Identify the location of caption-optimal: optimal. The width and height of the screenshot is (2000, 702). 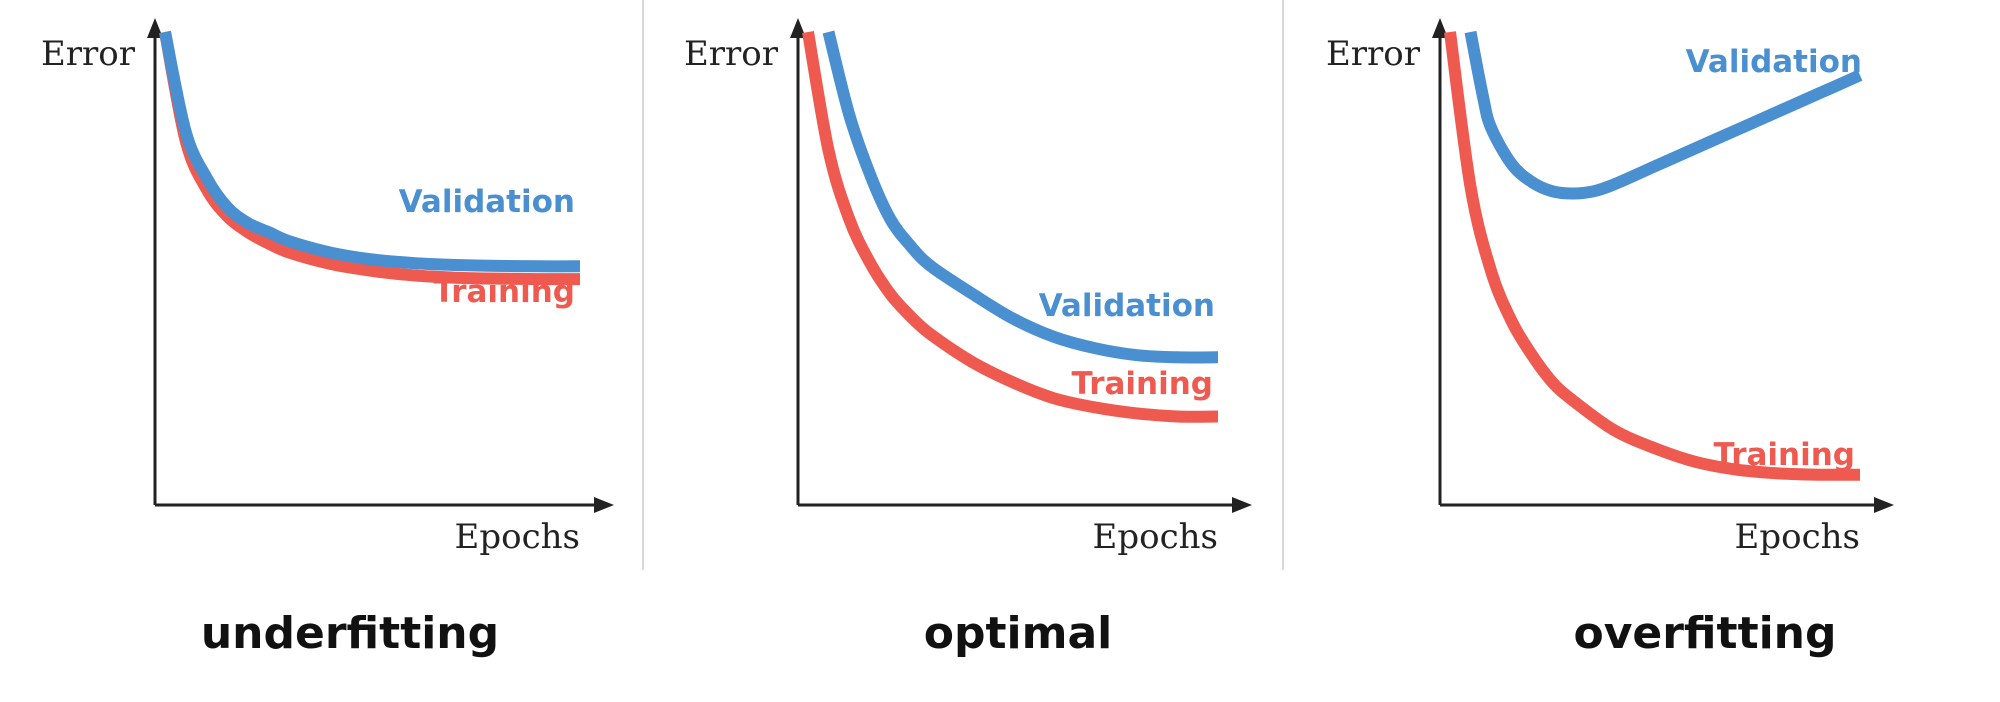
(1018, 633).